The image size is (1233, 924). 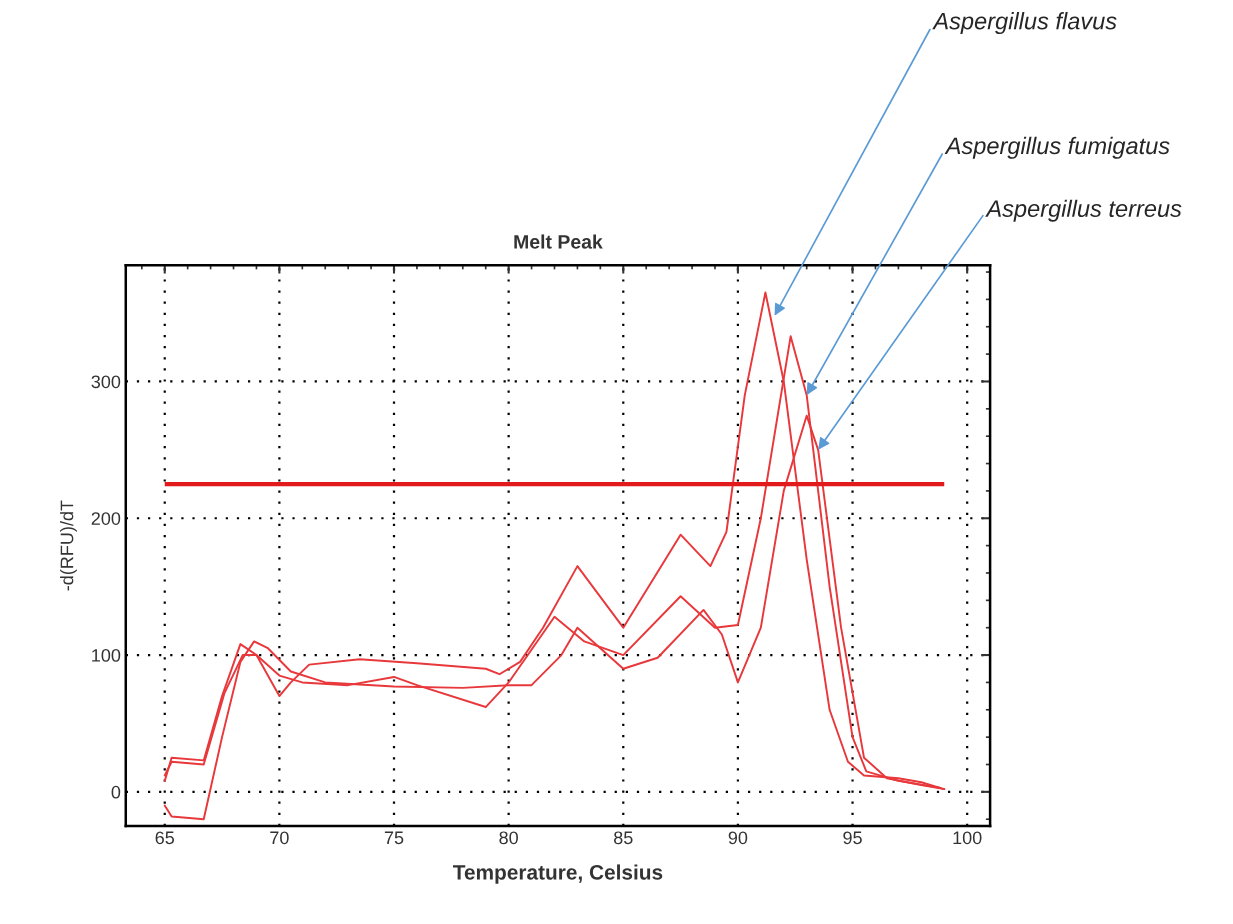 I want to click on x-tick-label: 80, so click(x=508, y=838).